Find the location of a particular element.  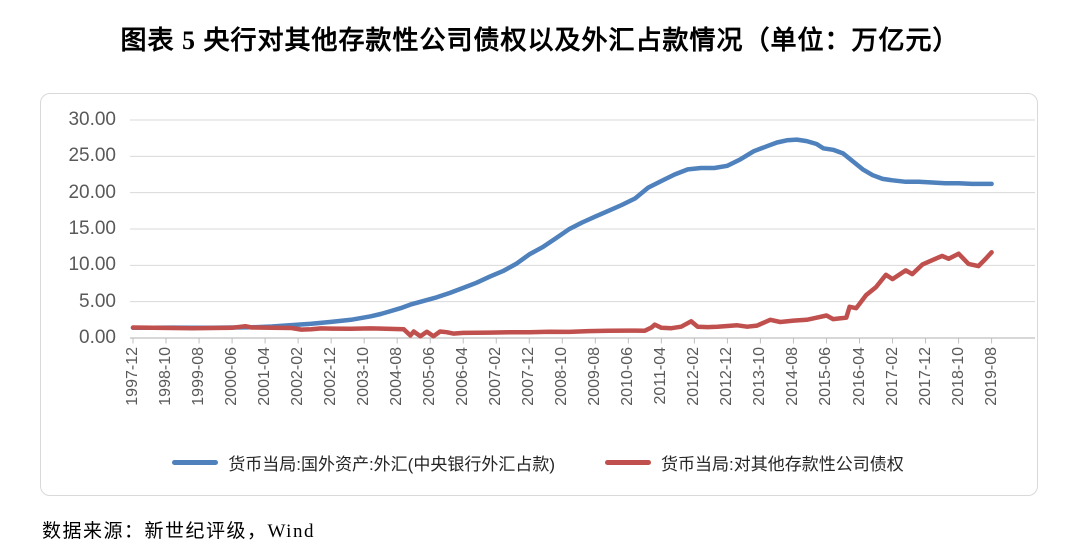

data-source-note: 数据来源：新世纪评级，Wind is located at coordinates (178, 531).